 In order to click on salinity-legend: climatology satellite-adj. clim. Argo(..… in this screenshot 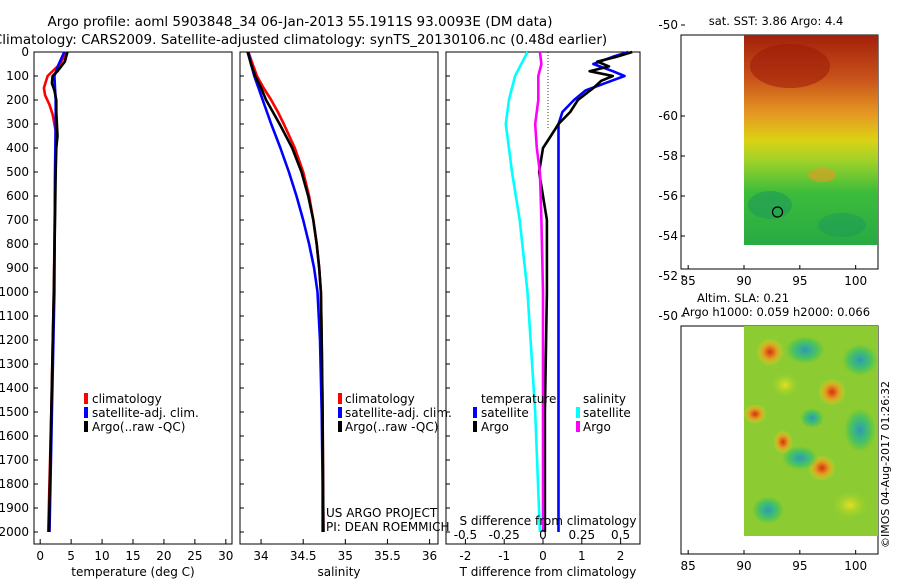, I will do `click(395, 413)`.